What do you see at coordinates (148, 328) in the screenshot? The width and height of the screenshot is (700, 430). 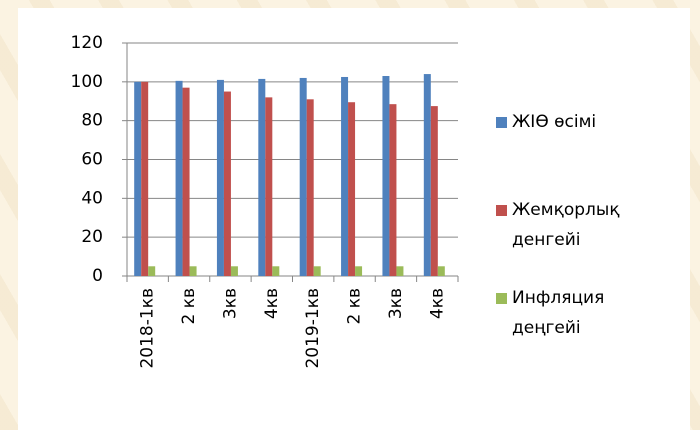 I see `x-tick-label: 2018-1кв` at bounding box center [148, 328].